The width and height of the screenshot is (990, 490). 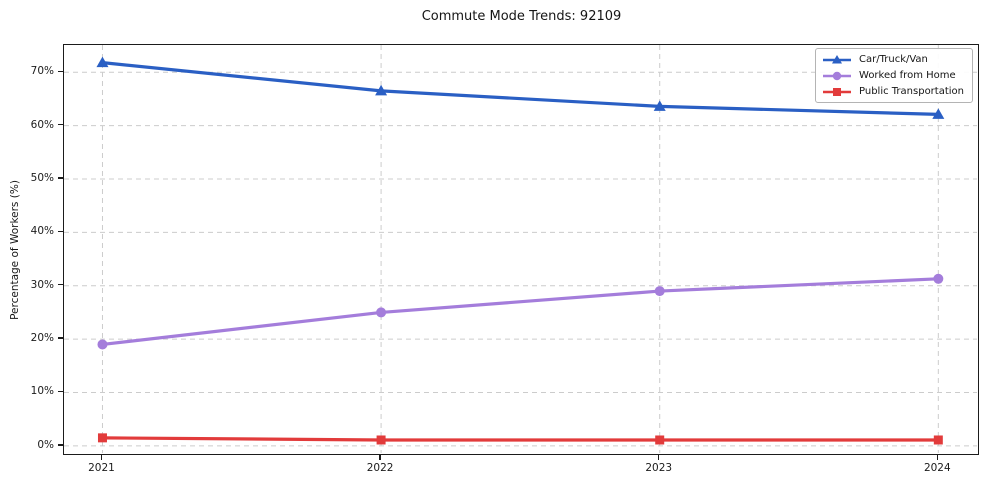 I want to click on legend-item: Car/Truck/Van, so click(x=893, y=59).